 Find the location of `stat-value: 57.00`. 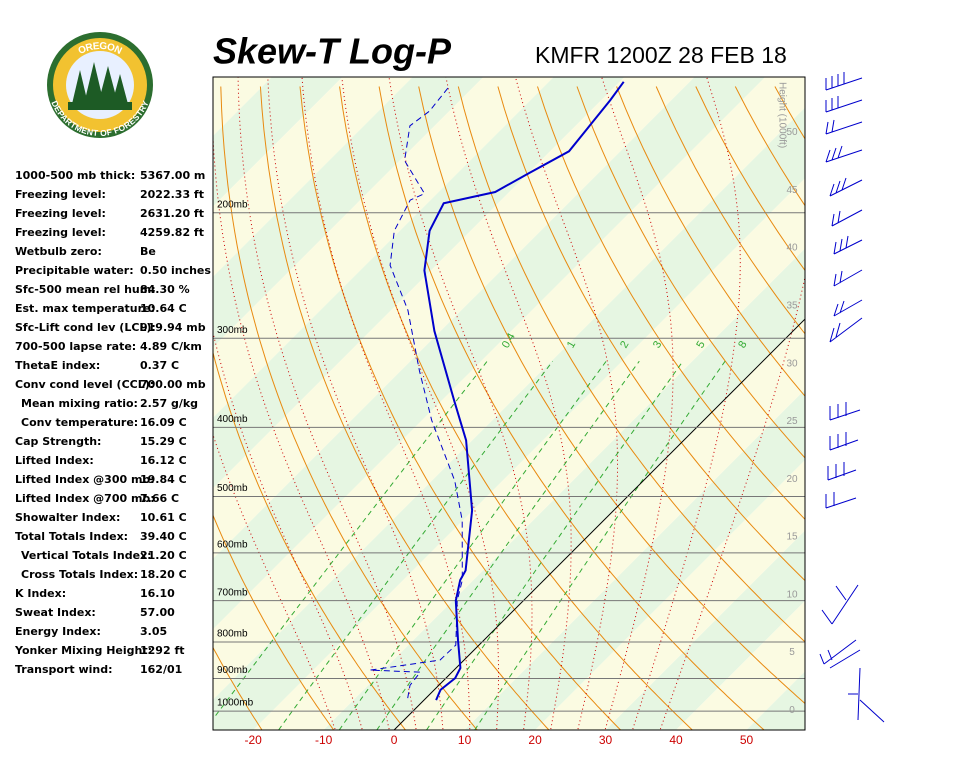

stat-value: 57.00 is located at coordinates (157, 612).